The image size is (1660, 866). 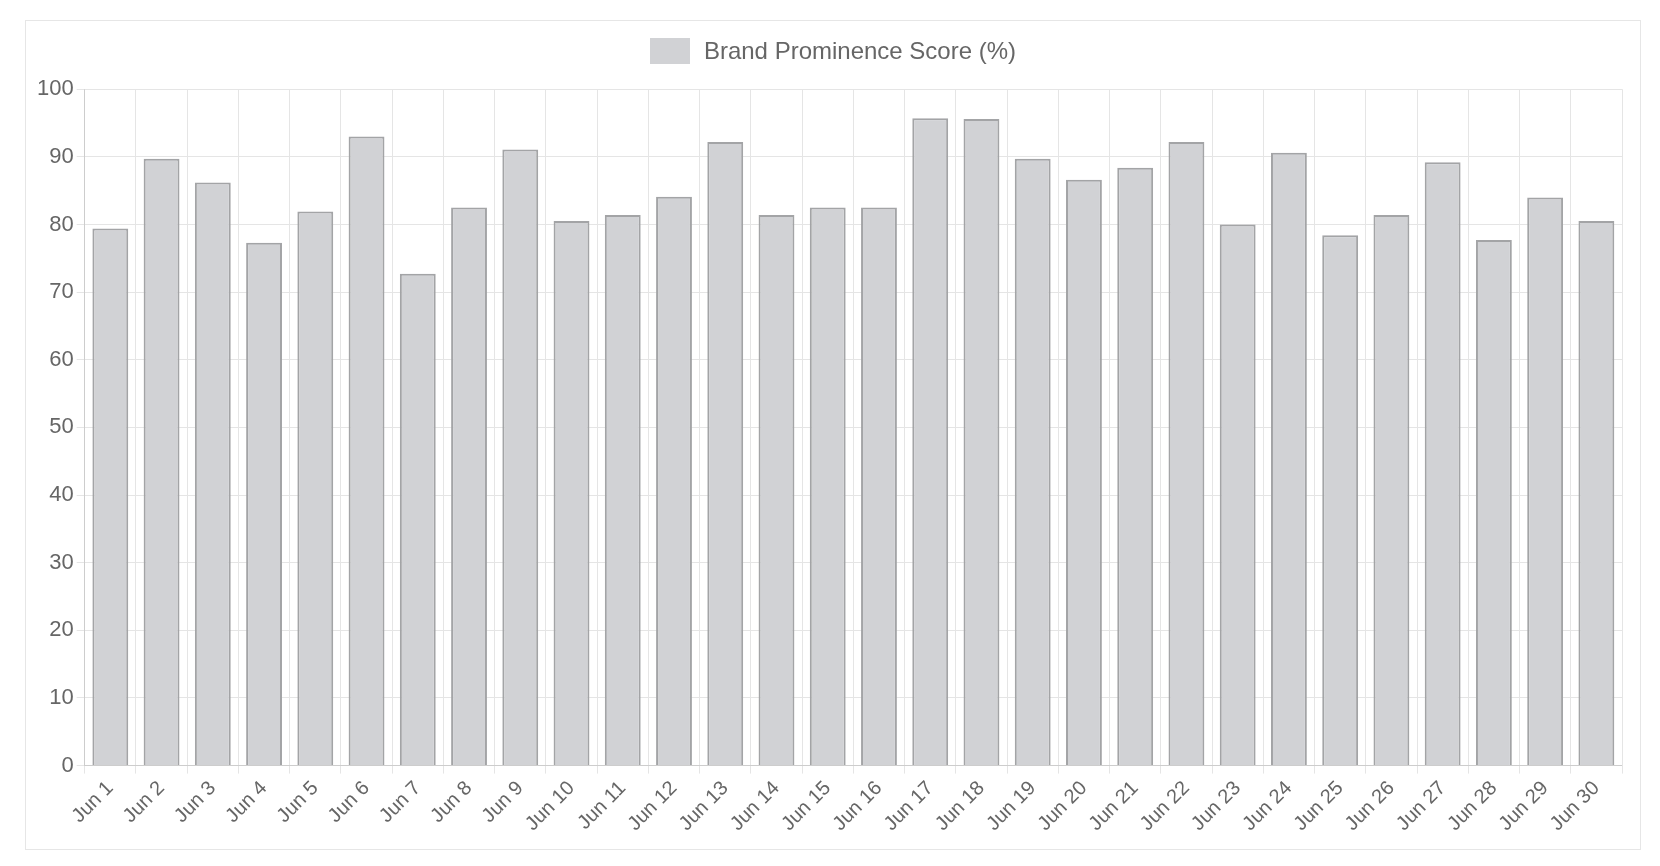 What do you see at coordinates (55, 88) in the screenshot?
I see `y-tick-label: 100` at bounding box center [55, 88].